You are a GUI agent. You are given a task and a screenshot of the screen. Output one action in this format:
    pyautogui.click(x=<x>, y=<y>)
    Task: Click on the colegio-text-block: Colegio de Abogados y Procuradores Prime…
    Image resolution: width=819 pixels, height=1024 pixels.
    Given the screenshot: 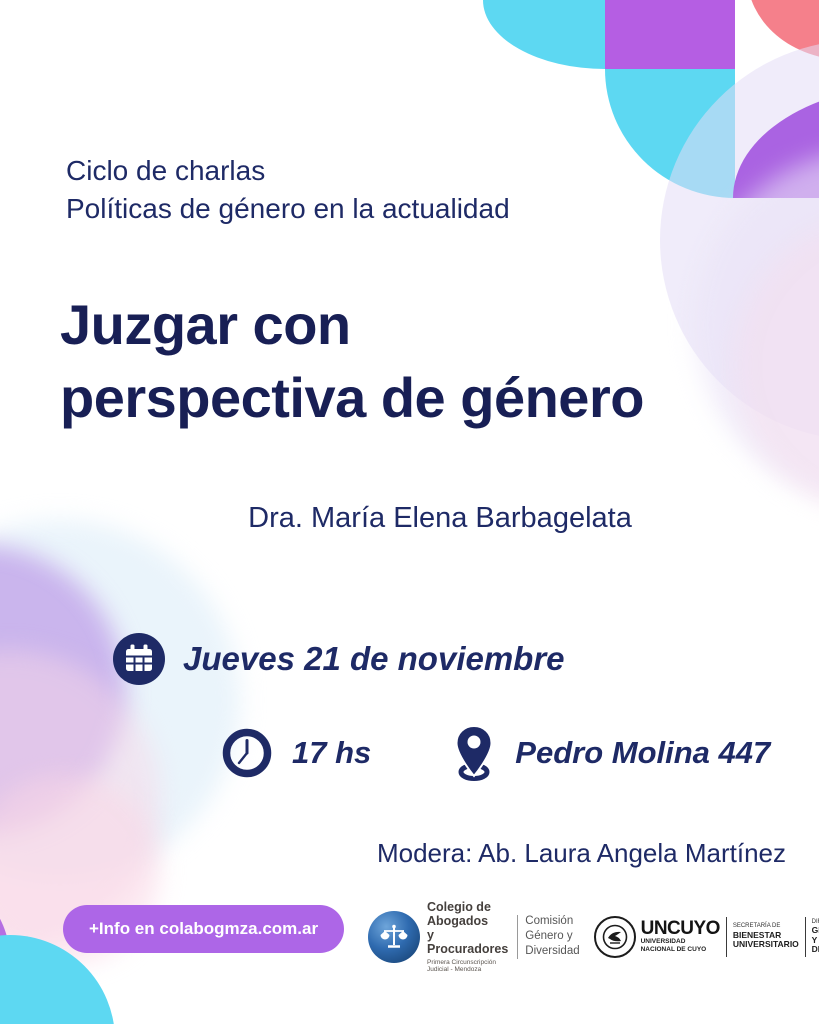 What is the action you would take?
    pyautogui.click(x=468, y=936)
    